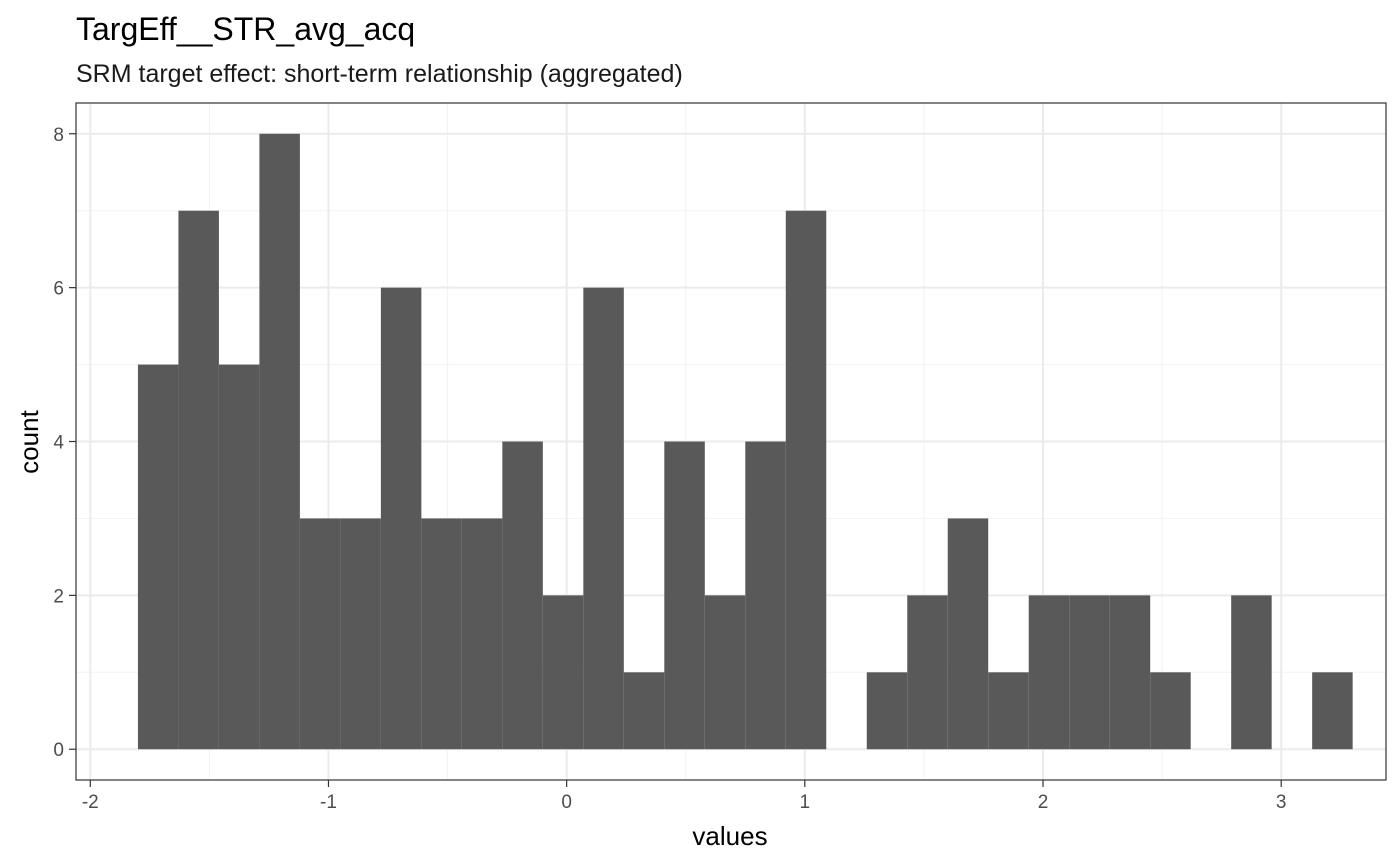  Describe the element at coordinates (245, 29) in the screenshot. I see `chart-title: TargEff__STR_avg_acq` at that location.